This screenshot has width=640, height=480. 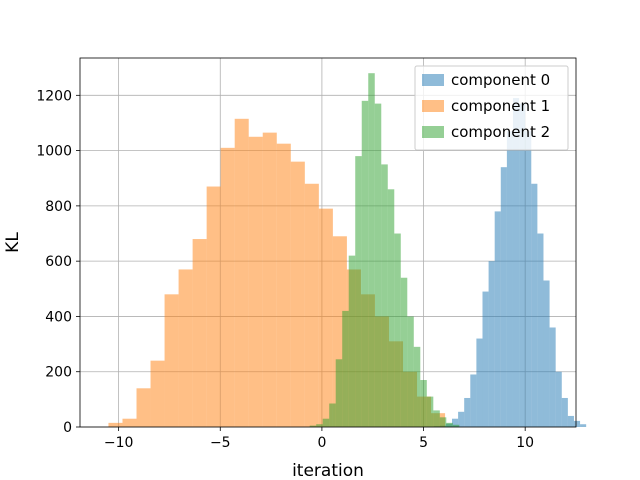 I want to click on legend: component 0 component 1 component 2, so click(x=491, y=108).